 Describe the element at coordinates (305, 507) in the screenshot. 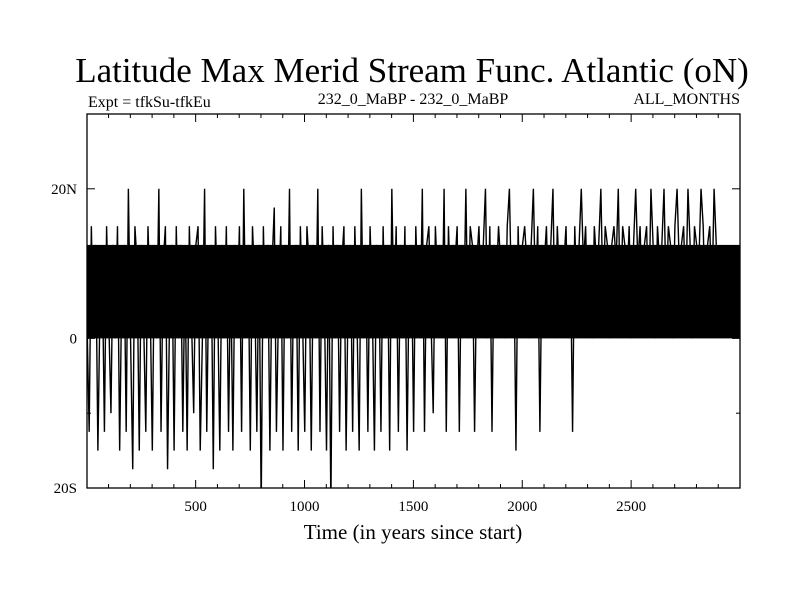

I see `x-tick-label: 1000` at that location.